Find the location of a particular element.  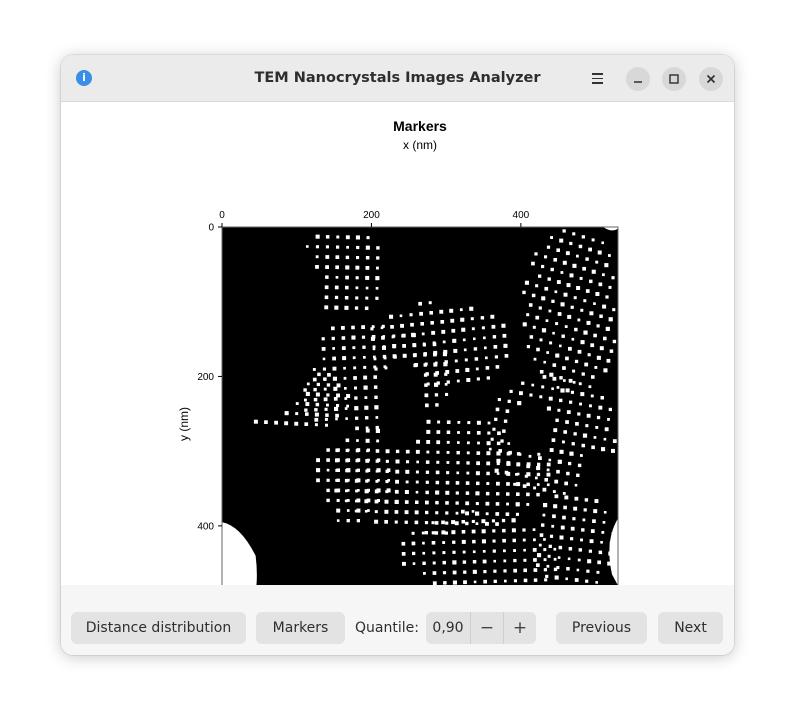

y-tick-label: 0 is located at coordinates (211, 228).